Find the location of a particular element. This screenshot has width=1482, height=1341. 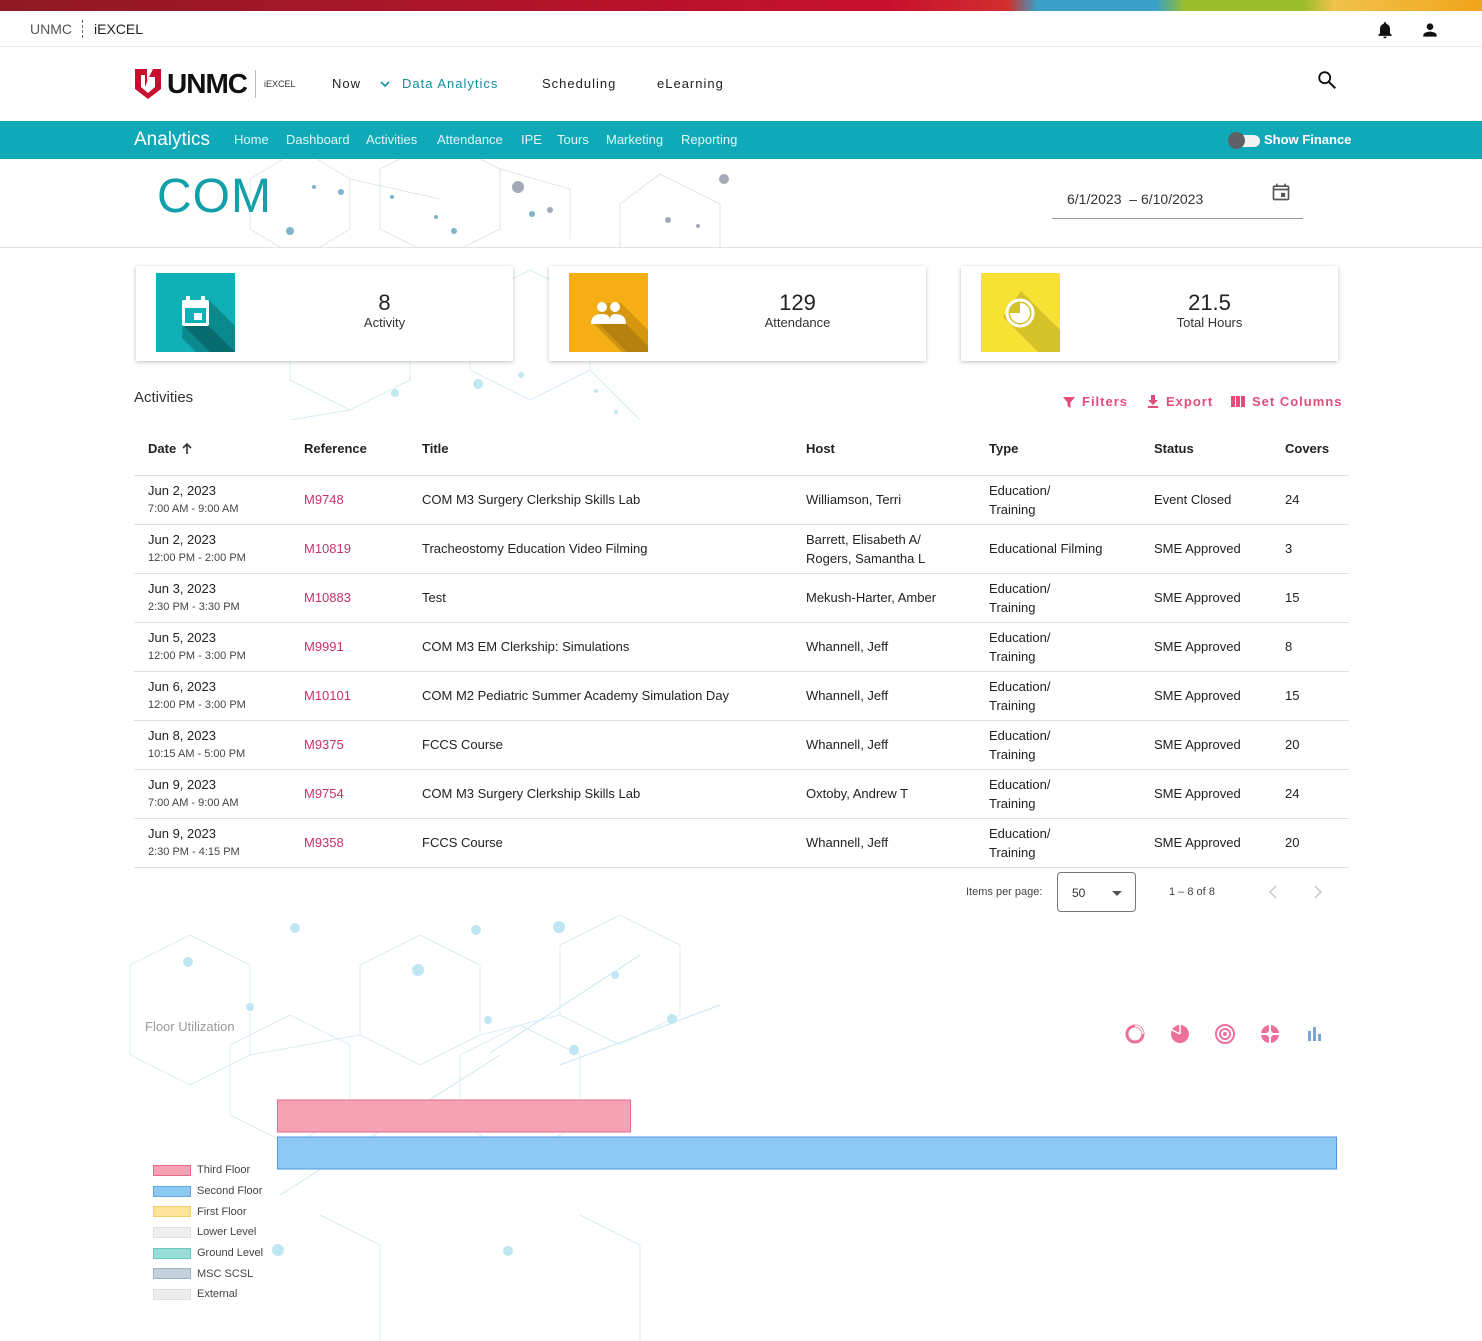

tab-tours: Tours is located at coordinates (573, 139).